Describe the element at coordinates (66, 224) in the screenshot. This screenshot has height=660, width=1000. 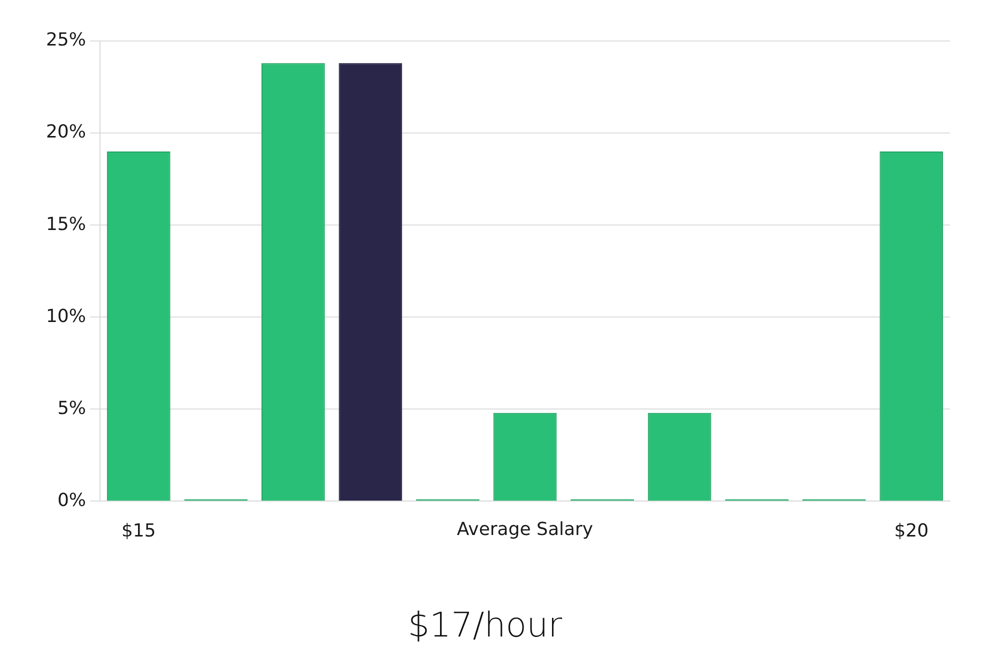
I see `y-tick-label: 15%` at that location.